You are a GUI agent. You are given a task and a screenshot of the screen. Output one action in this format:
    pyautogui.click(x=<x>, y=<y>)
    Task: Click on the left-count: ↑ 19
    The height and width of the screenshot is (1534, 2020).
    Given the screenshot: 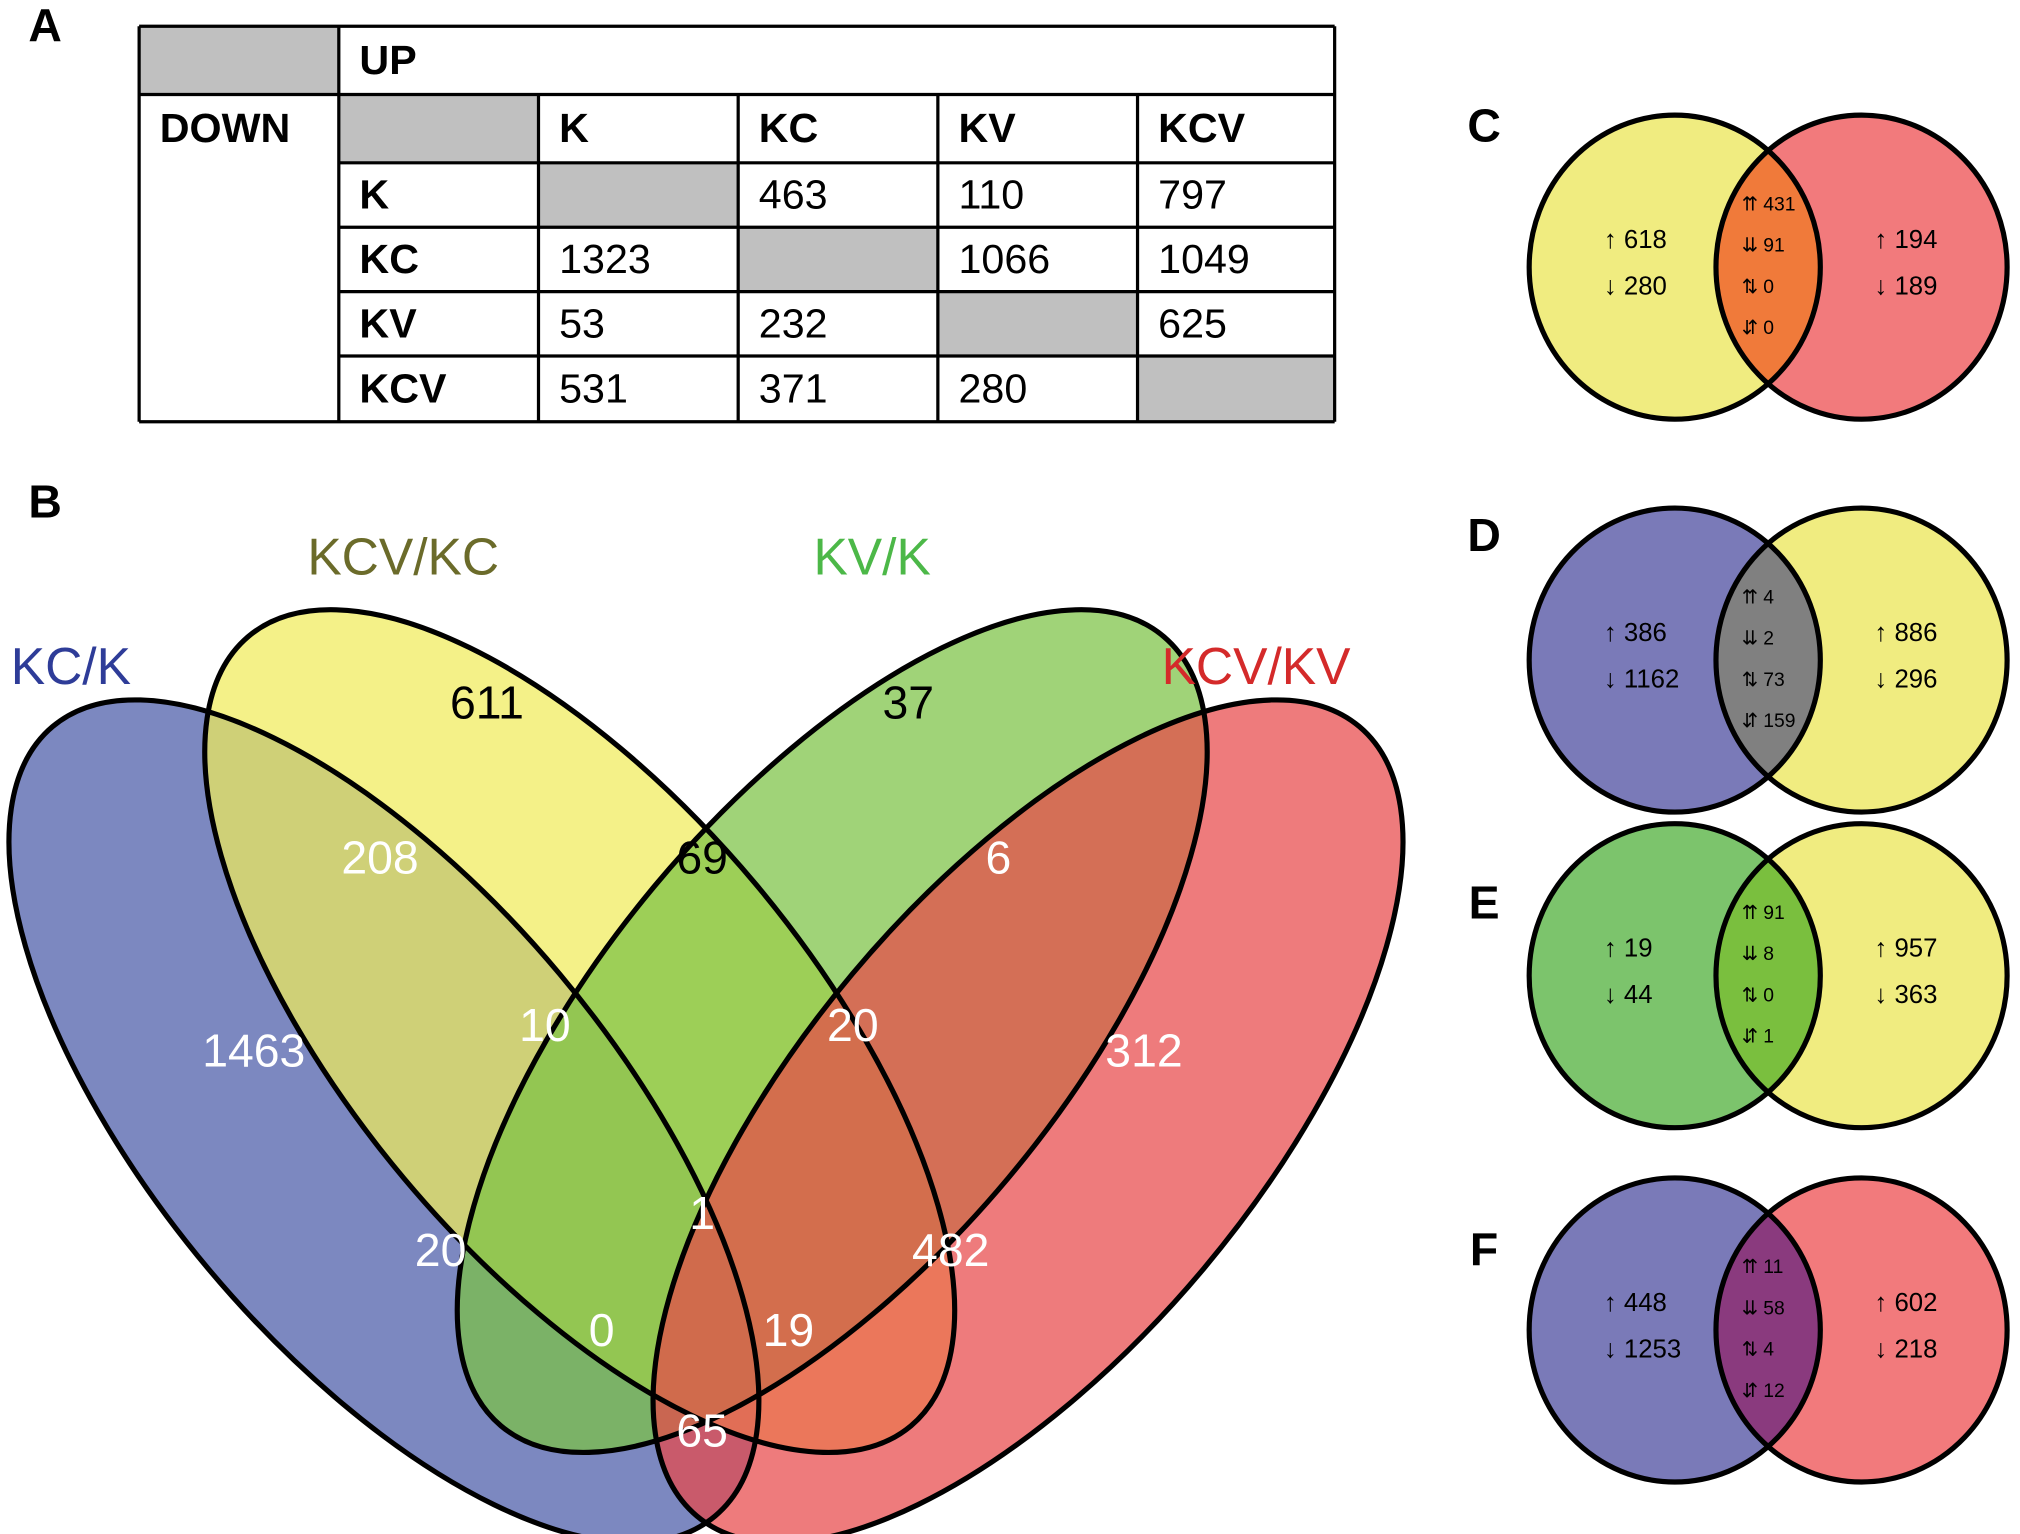 What is the action you would take?
    pyautogui.click(x=1628, y=949)
    